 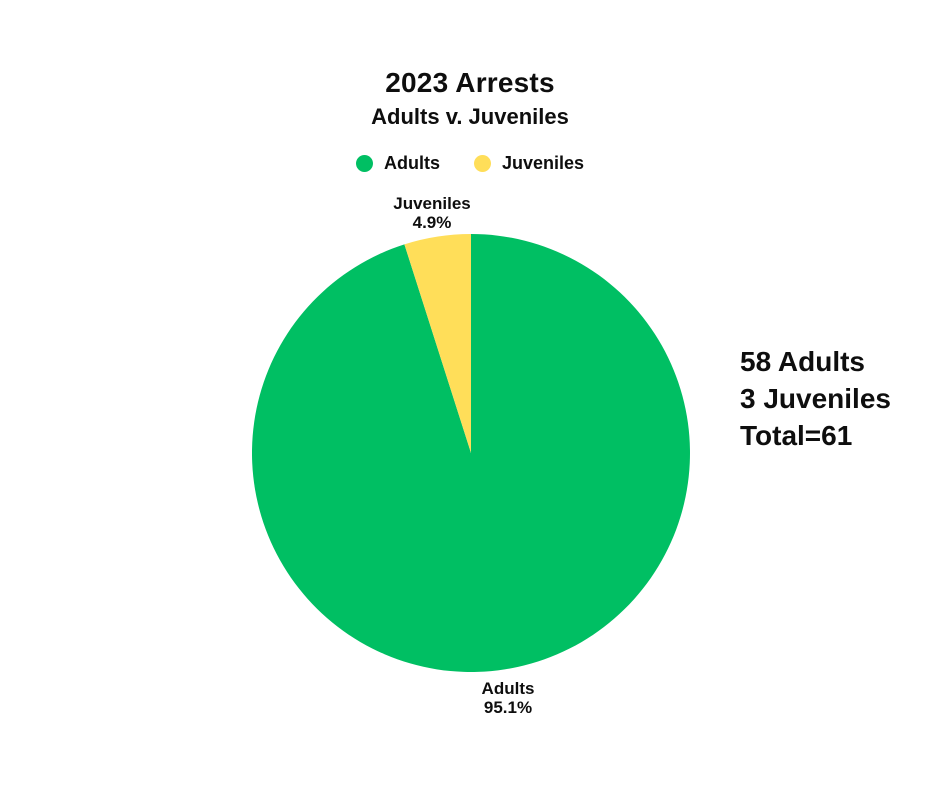 I want to click on slice-label-juveniles: Juveniles 4.9%, so click(x=432, y=213).